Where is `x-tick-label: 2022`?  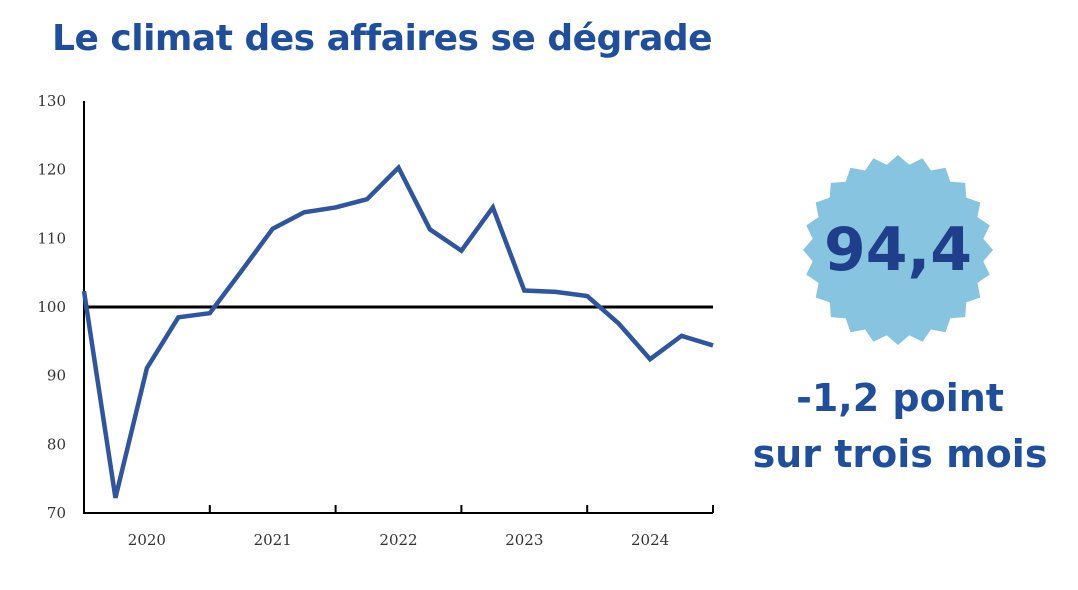 x-tick-label: 2022 is located at coordinates (398, 540).